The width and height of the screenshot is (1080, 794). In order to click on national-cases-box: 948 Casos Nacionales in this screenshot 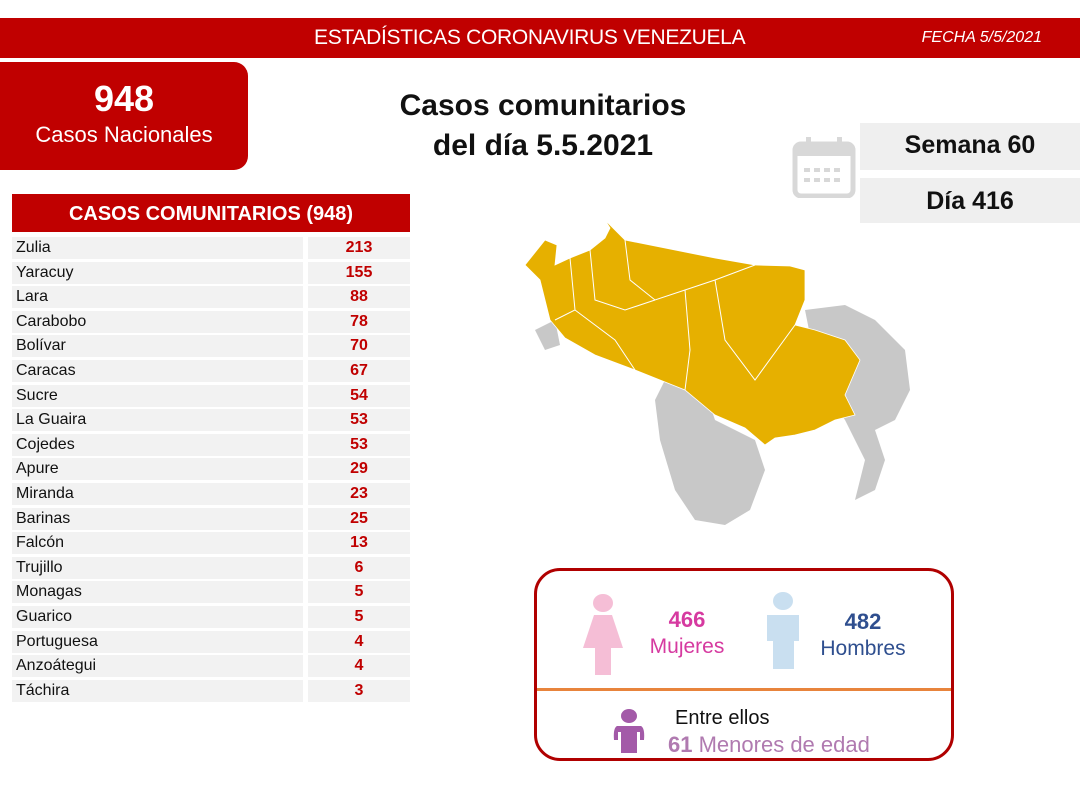, I will do `click(124, 116)`.